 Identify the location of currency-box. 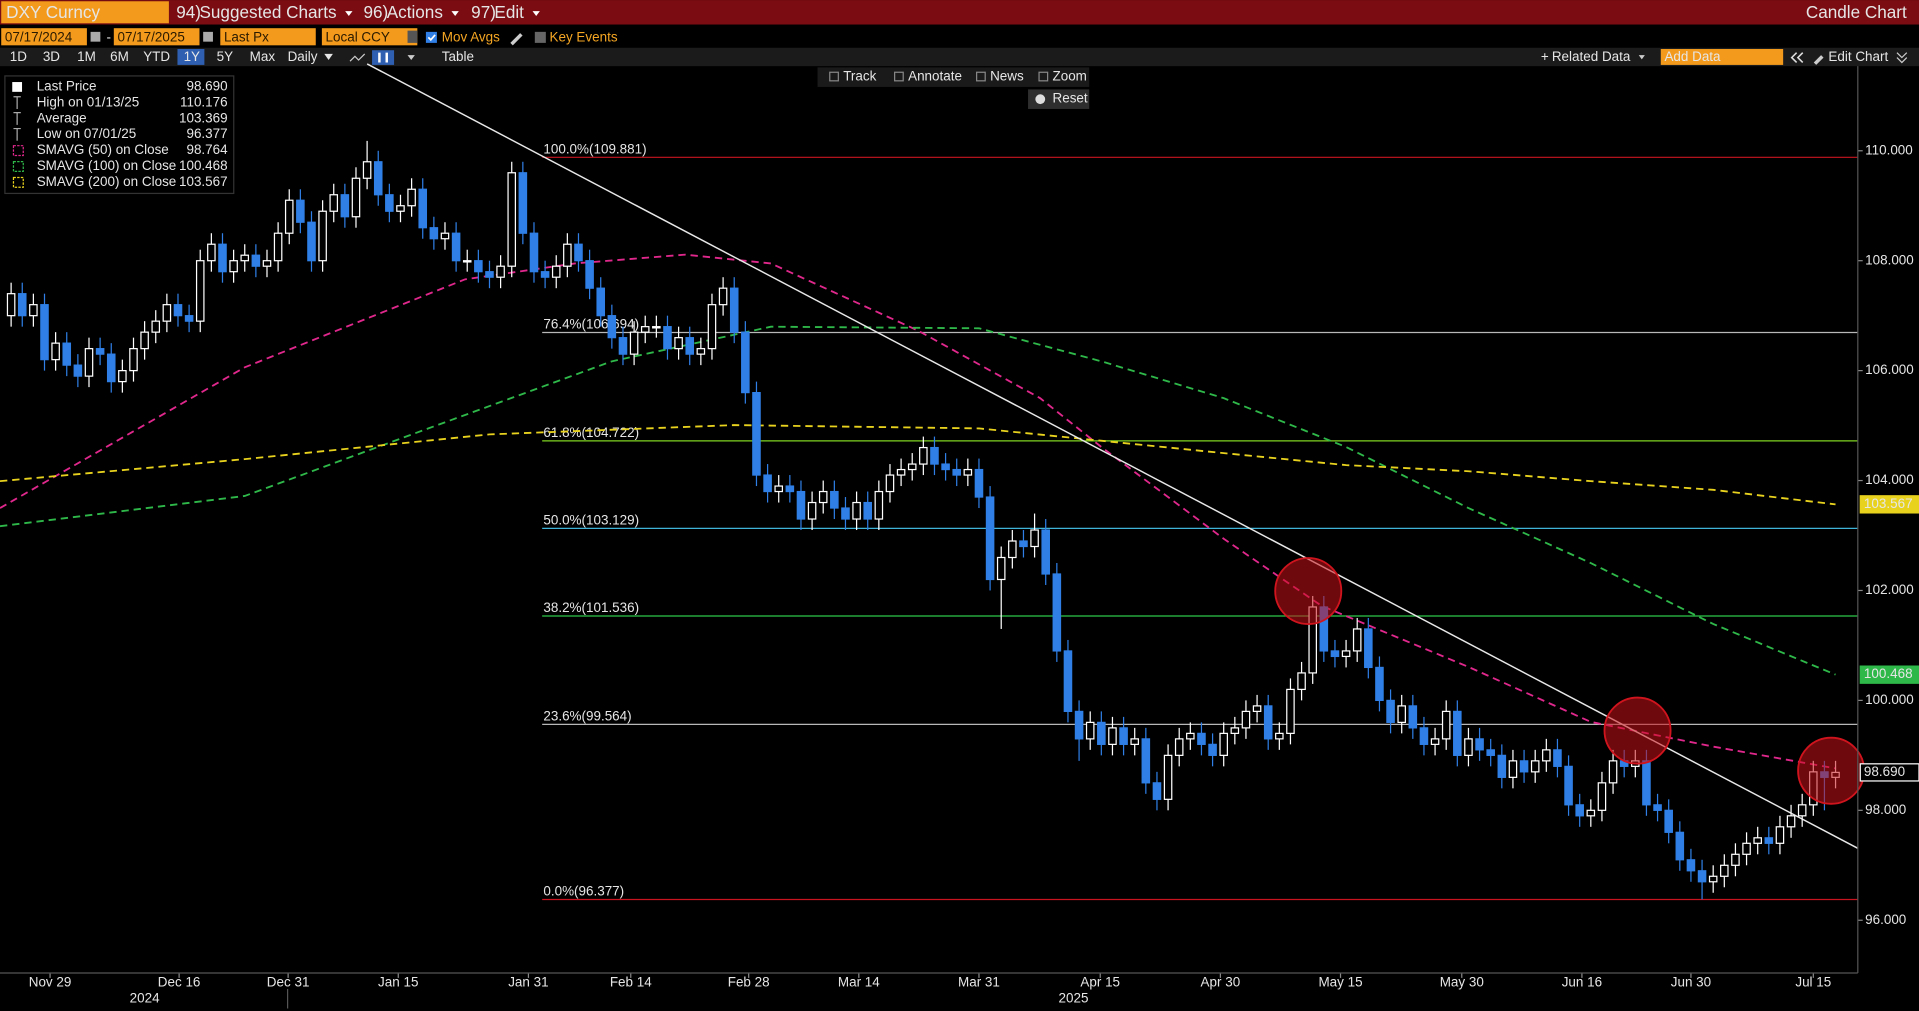
(369, 37).